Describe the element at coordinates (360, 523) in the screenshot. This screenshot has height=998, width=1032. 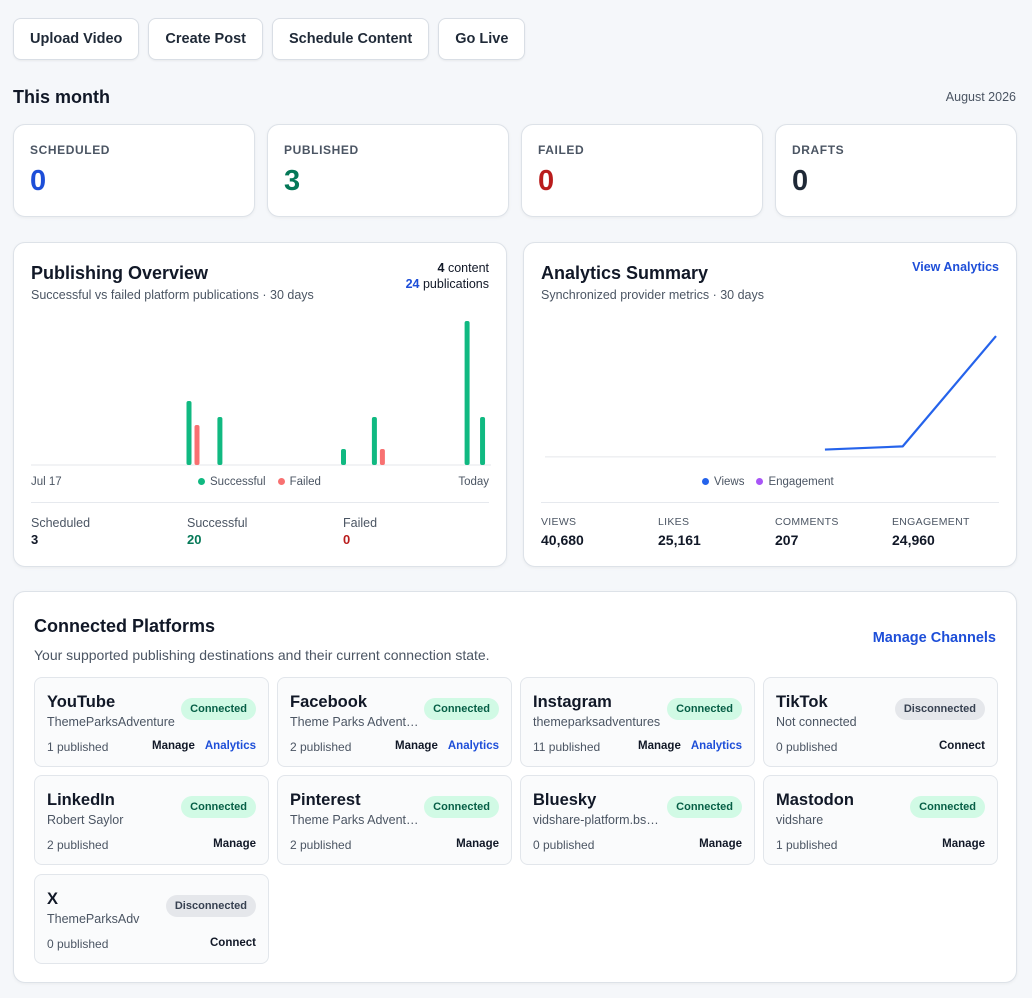
I see `footer-label: Failed` at that location.